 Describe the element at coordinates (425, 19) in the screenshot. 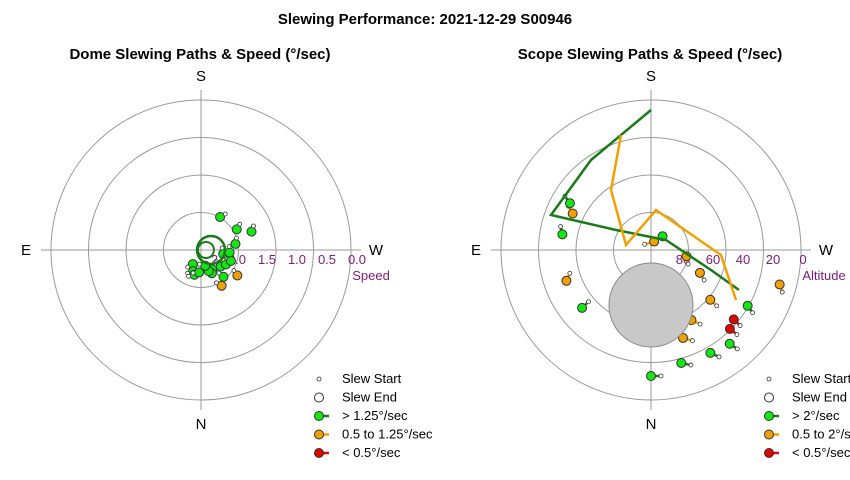

I see `figure-title: Slewing Performance: 2021-12-29 S00946` at that location.